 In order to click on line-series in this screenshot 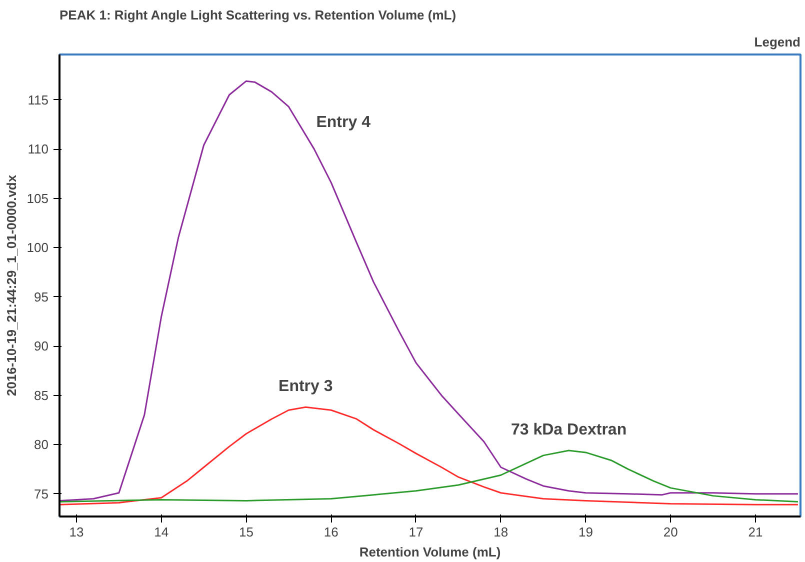, I will do `click(429, 476)`.